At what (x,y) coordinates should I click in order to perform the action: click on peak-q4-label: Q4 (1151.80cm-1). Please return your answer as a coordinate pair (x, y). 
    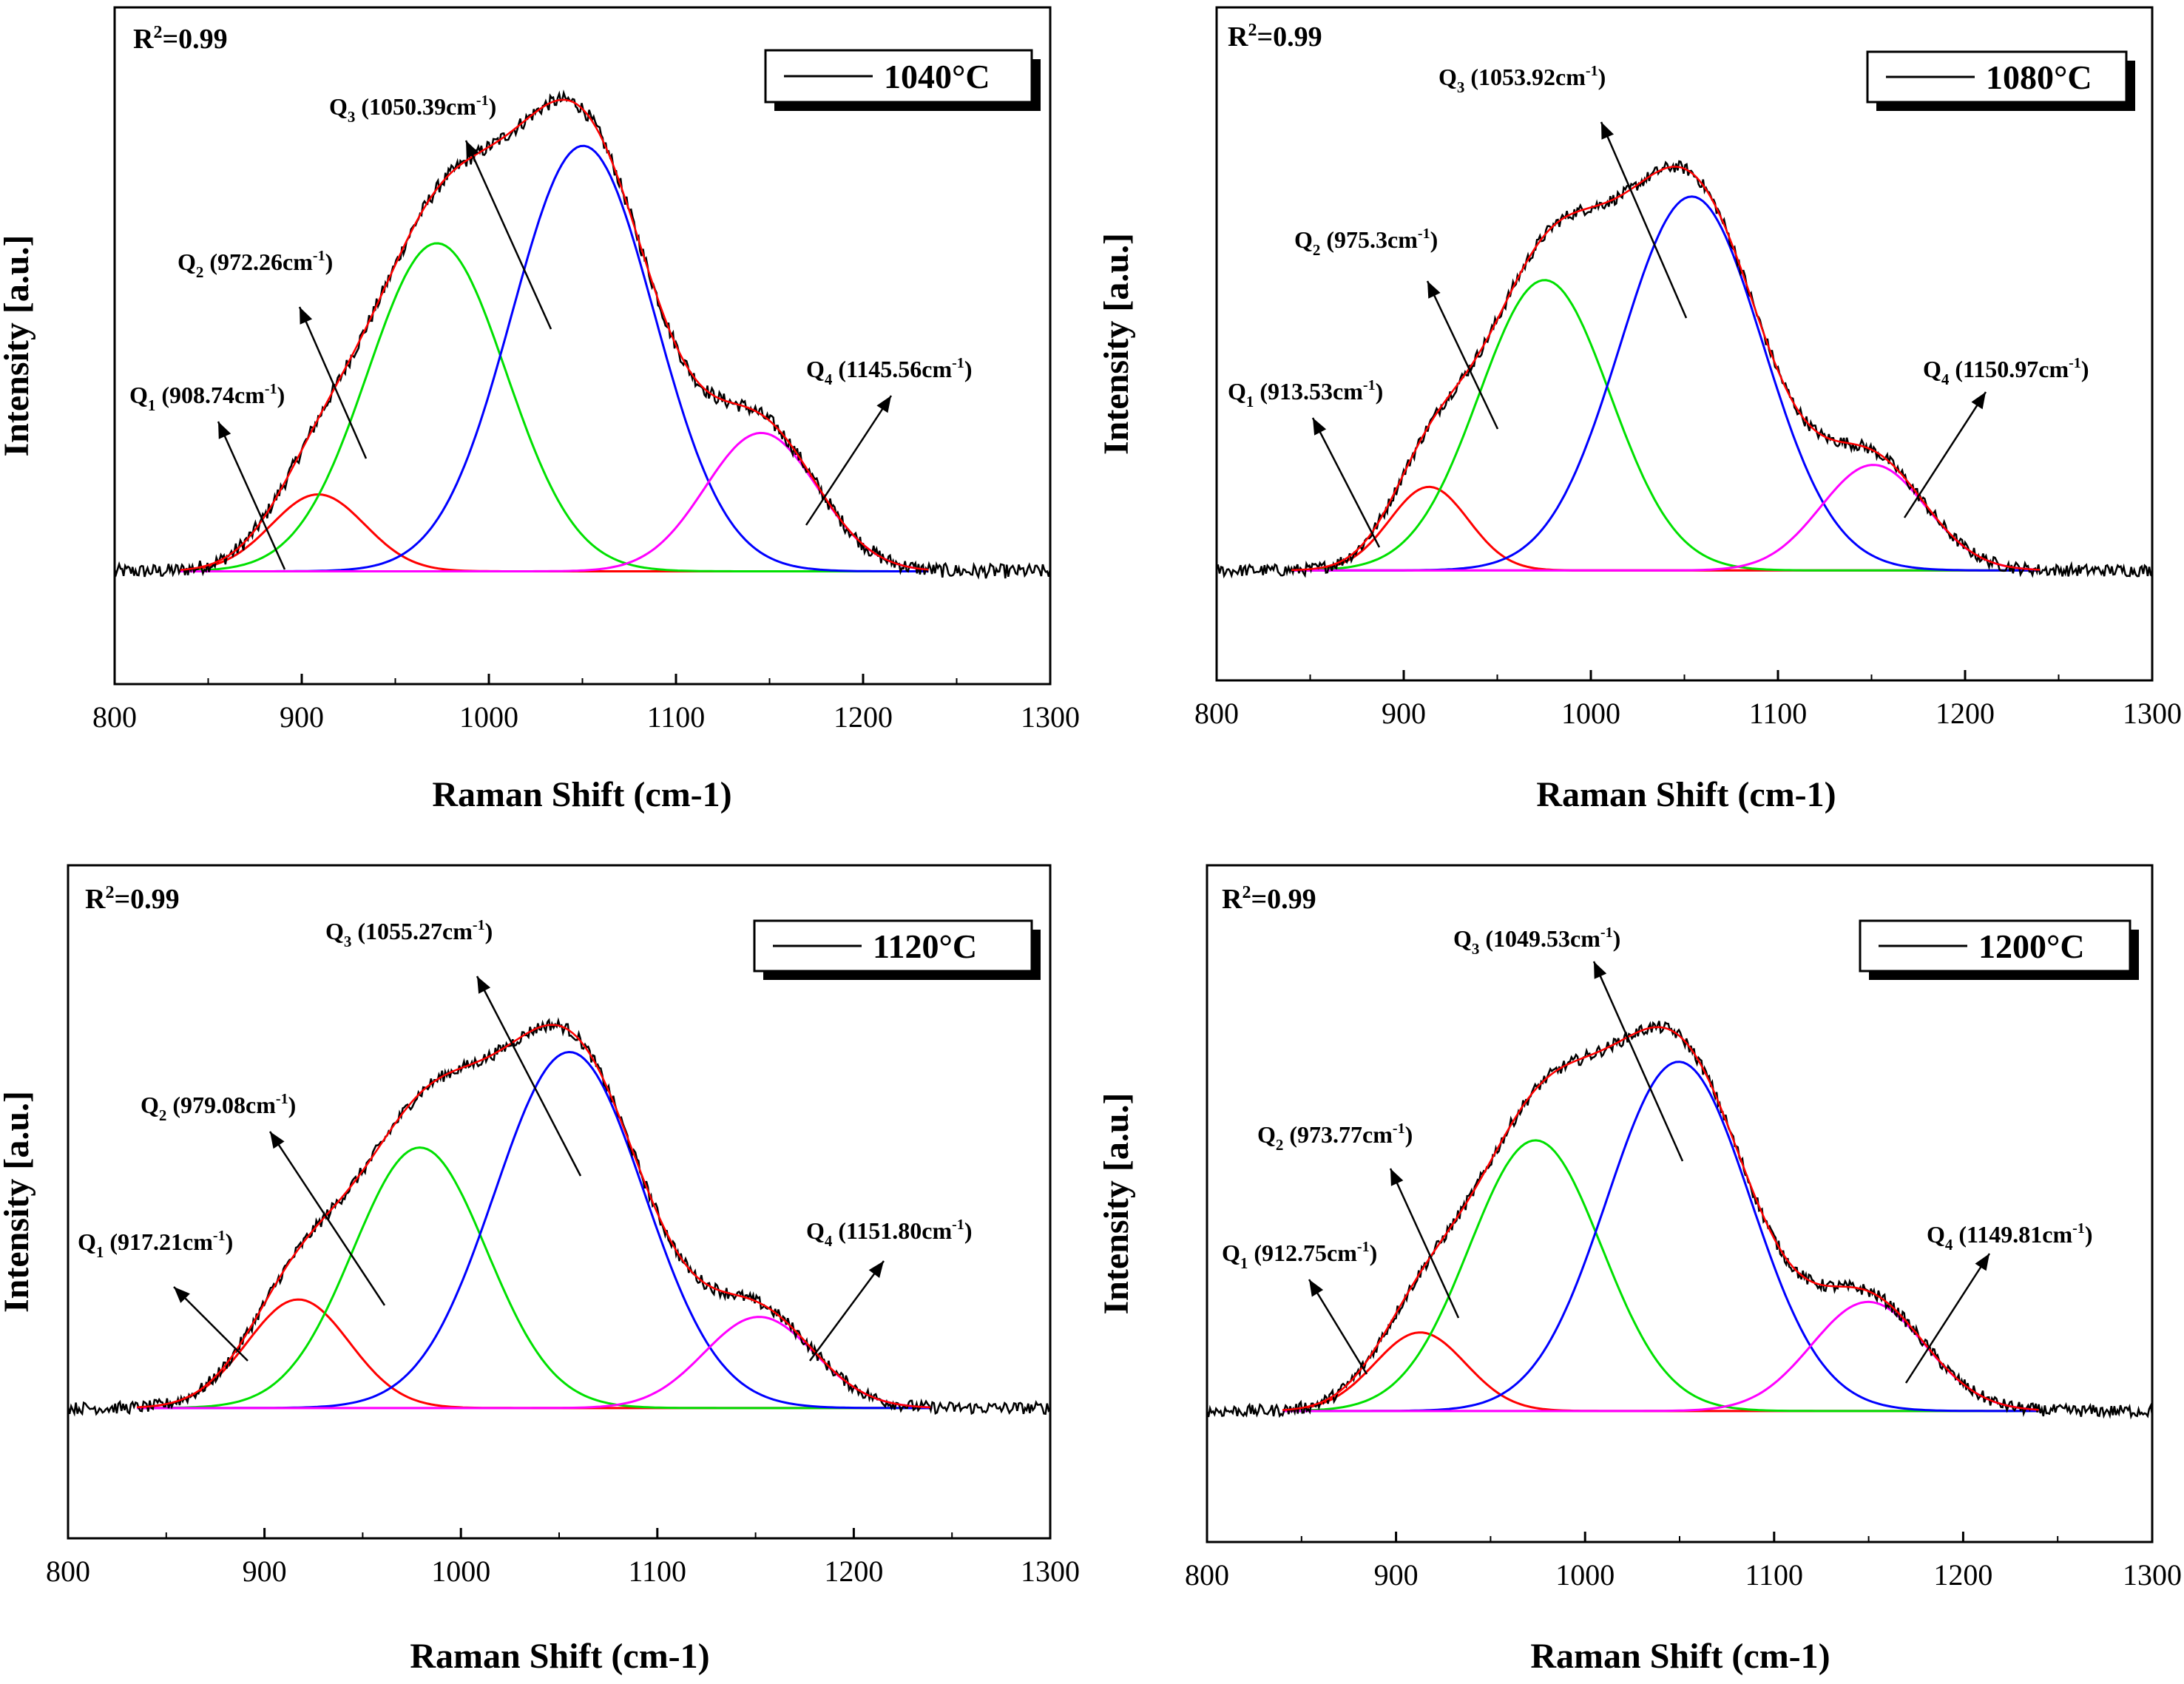
    Looking at the image, I should click on (889, 1233).